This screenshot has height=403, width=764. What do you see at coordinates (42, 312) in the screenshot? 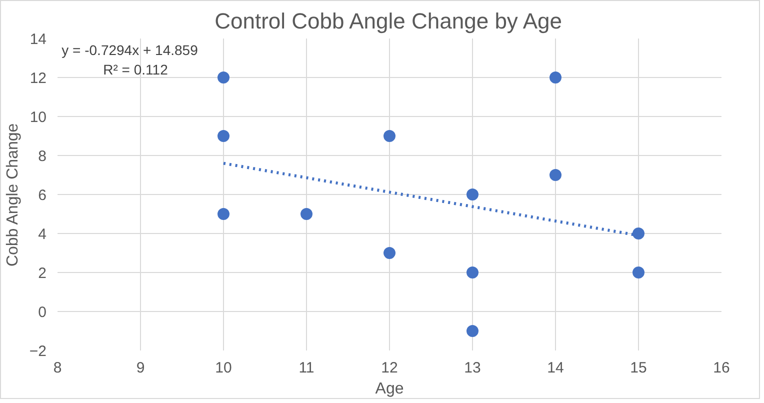
I see `y-tick-label: 0` at bounding box center [42, 312].